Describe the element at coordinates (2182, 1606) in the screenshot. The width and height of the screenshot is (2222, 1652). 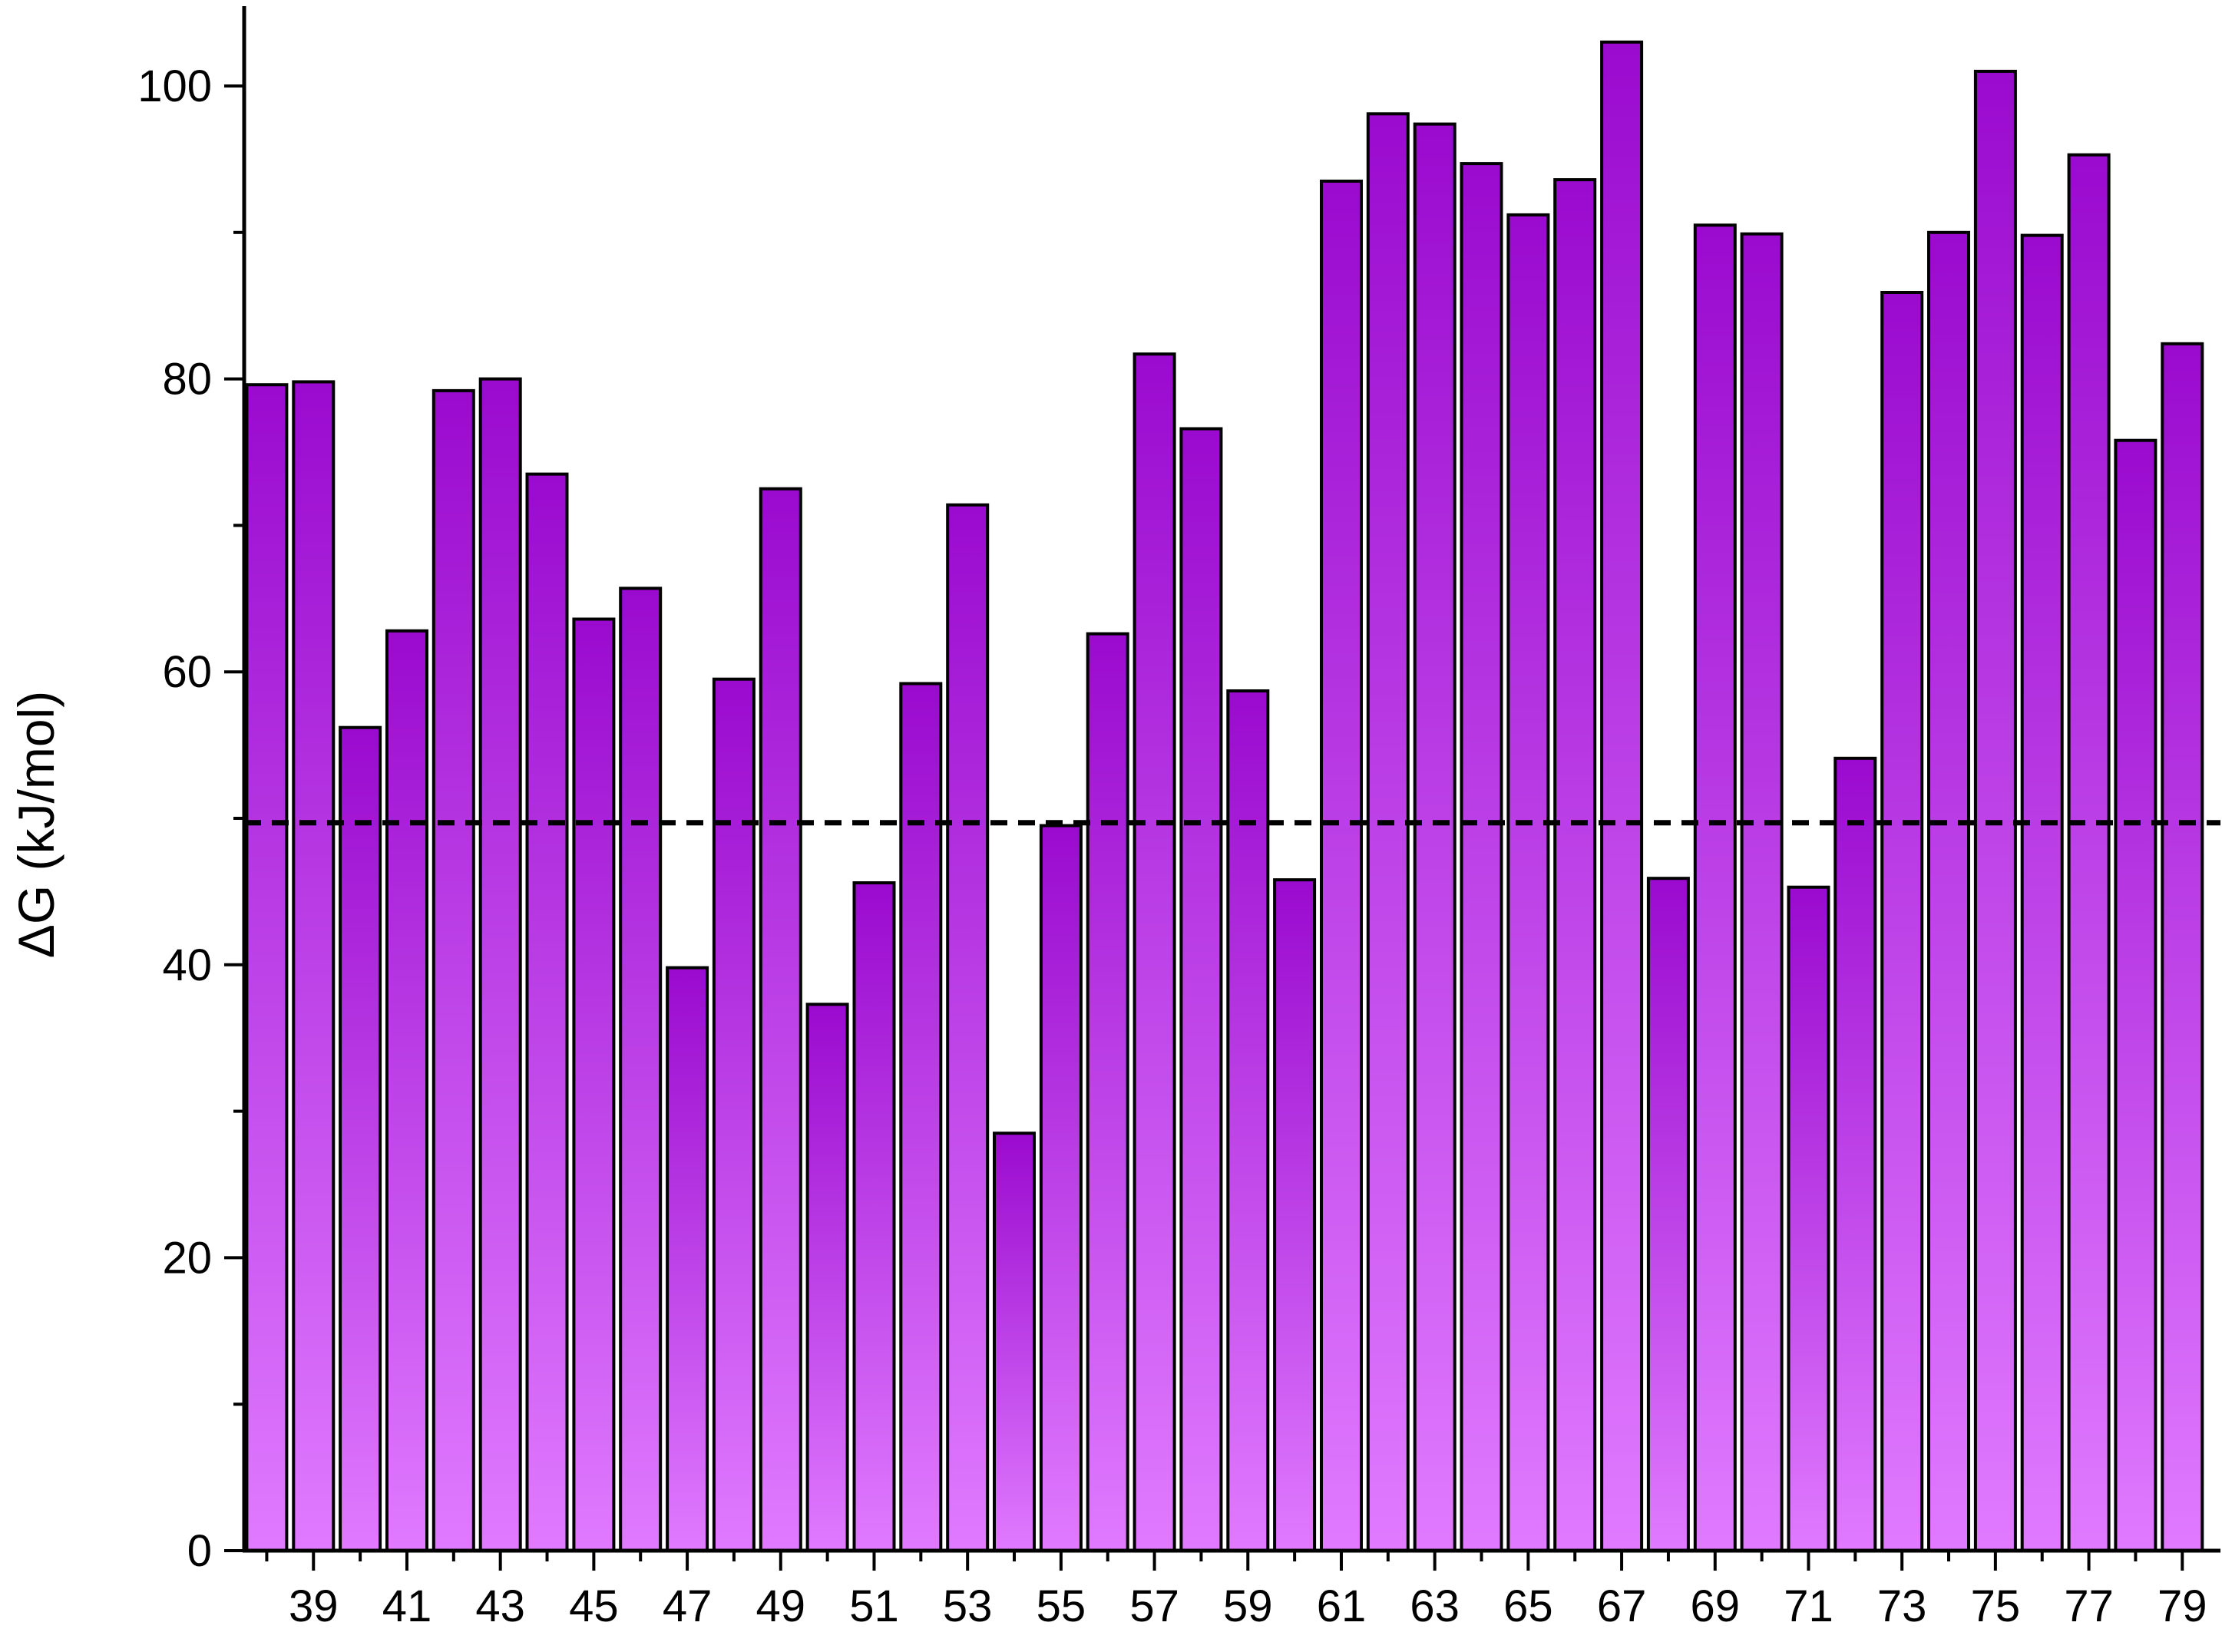
I see `x-tick-label-79: 79` at that location.